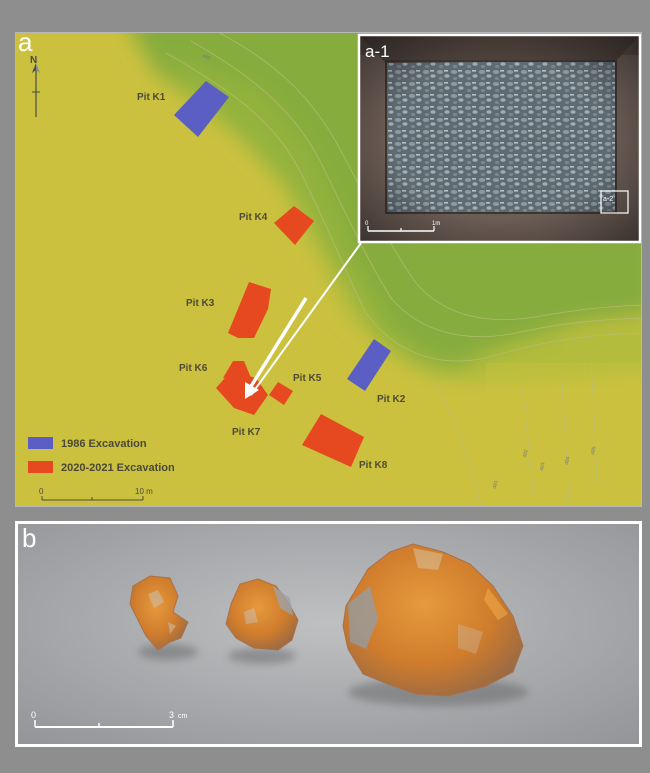 This screenshot has width=650, height=773. What do you see at coordinates (201, 109) in the screenshot?
I see `pit-k1-shape` at bounding box center [201, 109].